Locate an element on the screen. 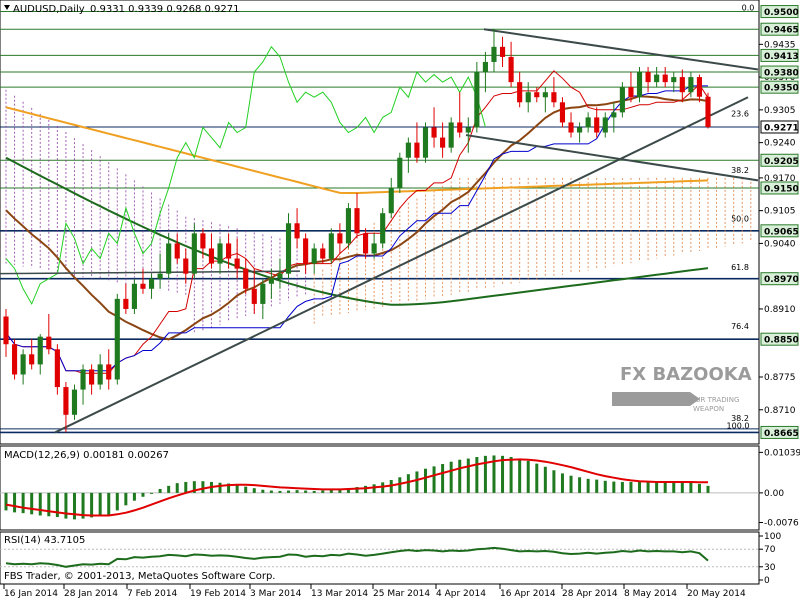  y-tick-label: 0.9305 is located at coordinates (780, 111).